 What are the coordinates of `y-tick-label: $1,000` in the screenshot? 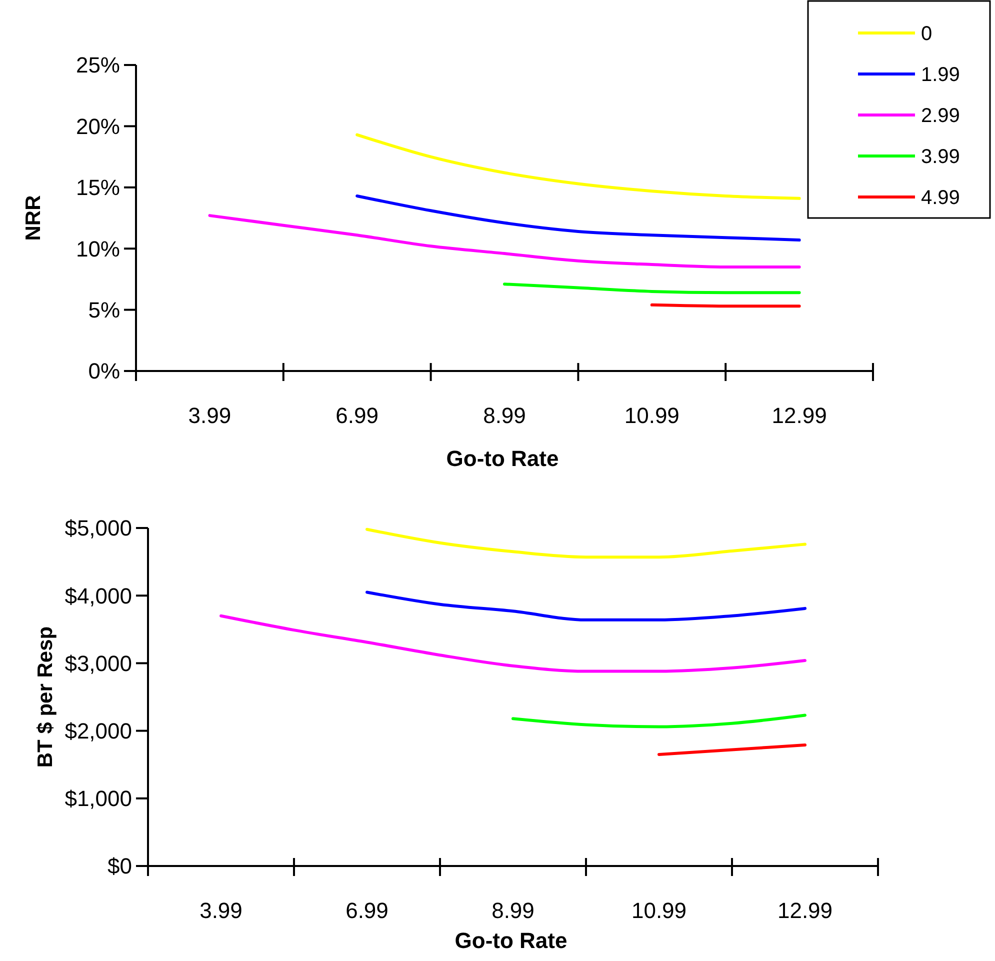 It's located at (98, 799).